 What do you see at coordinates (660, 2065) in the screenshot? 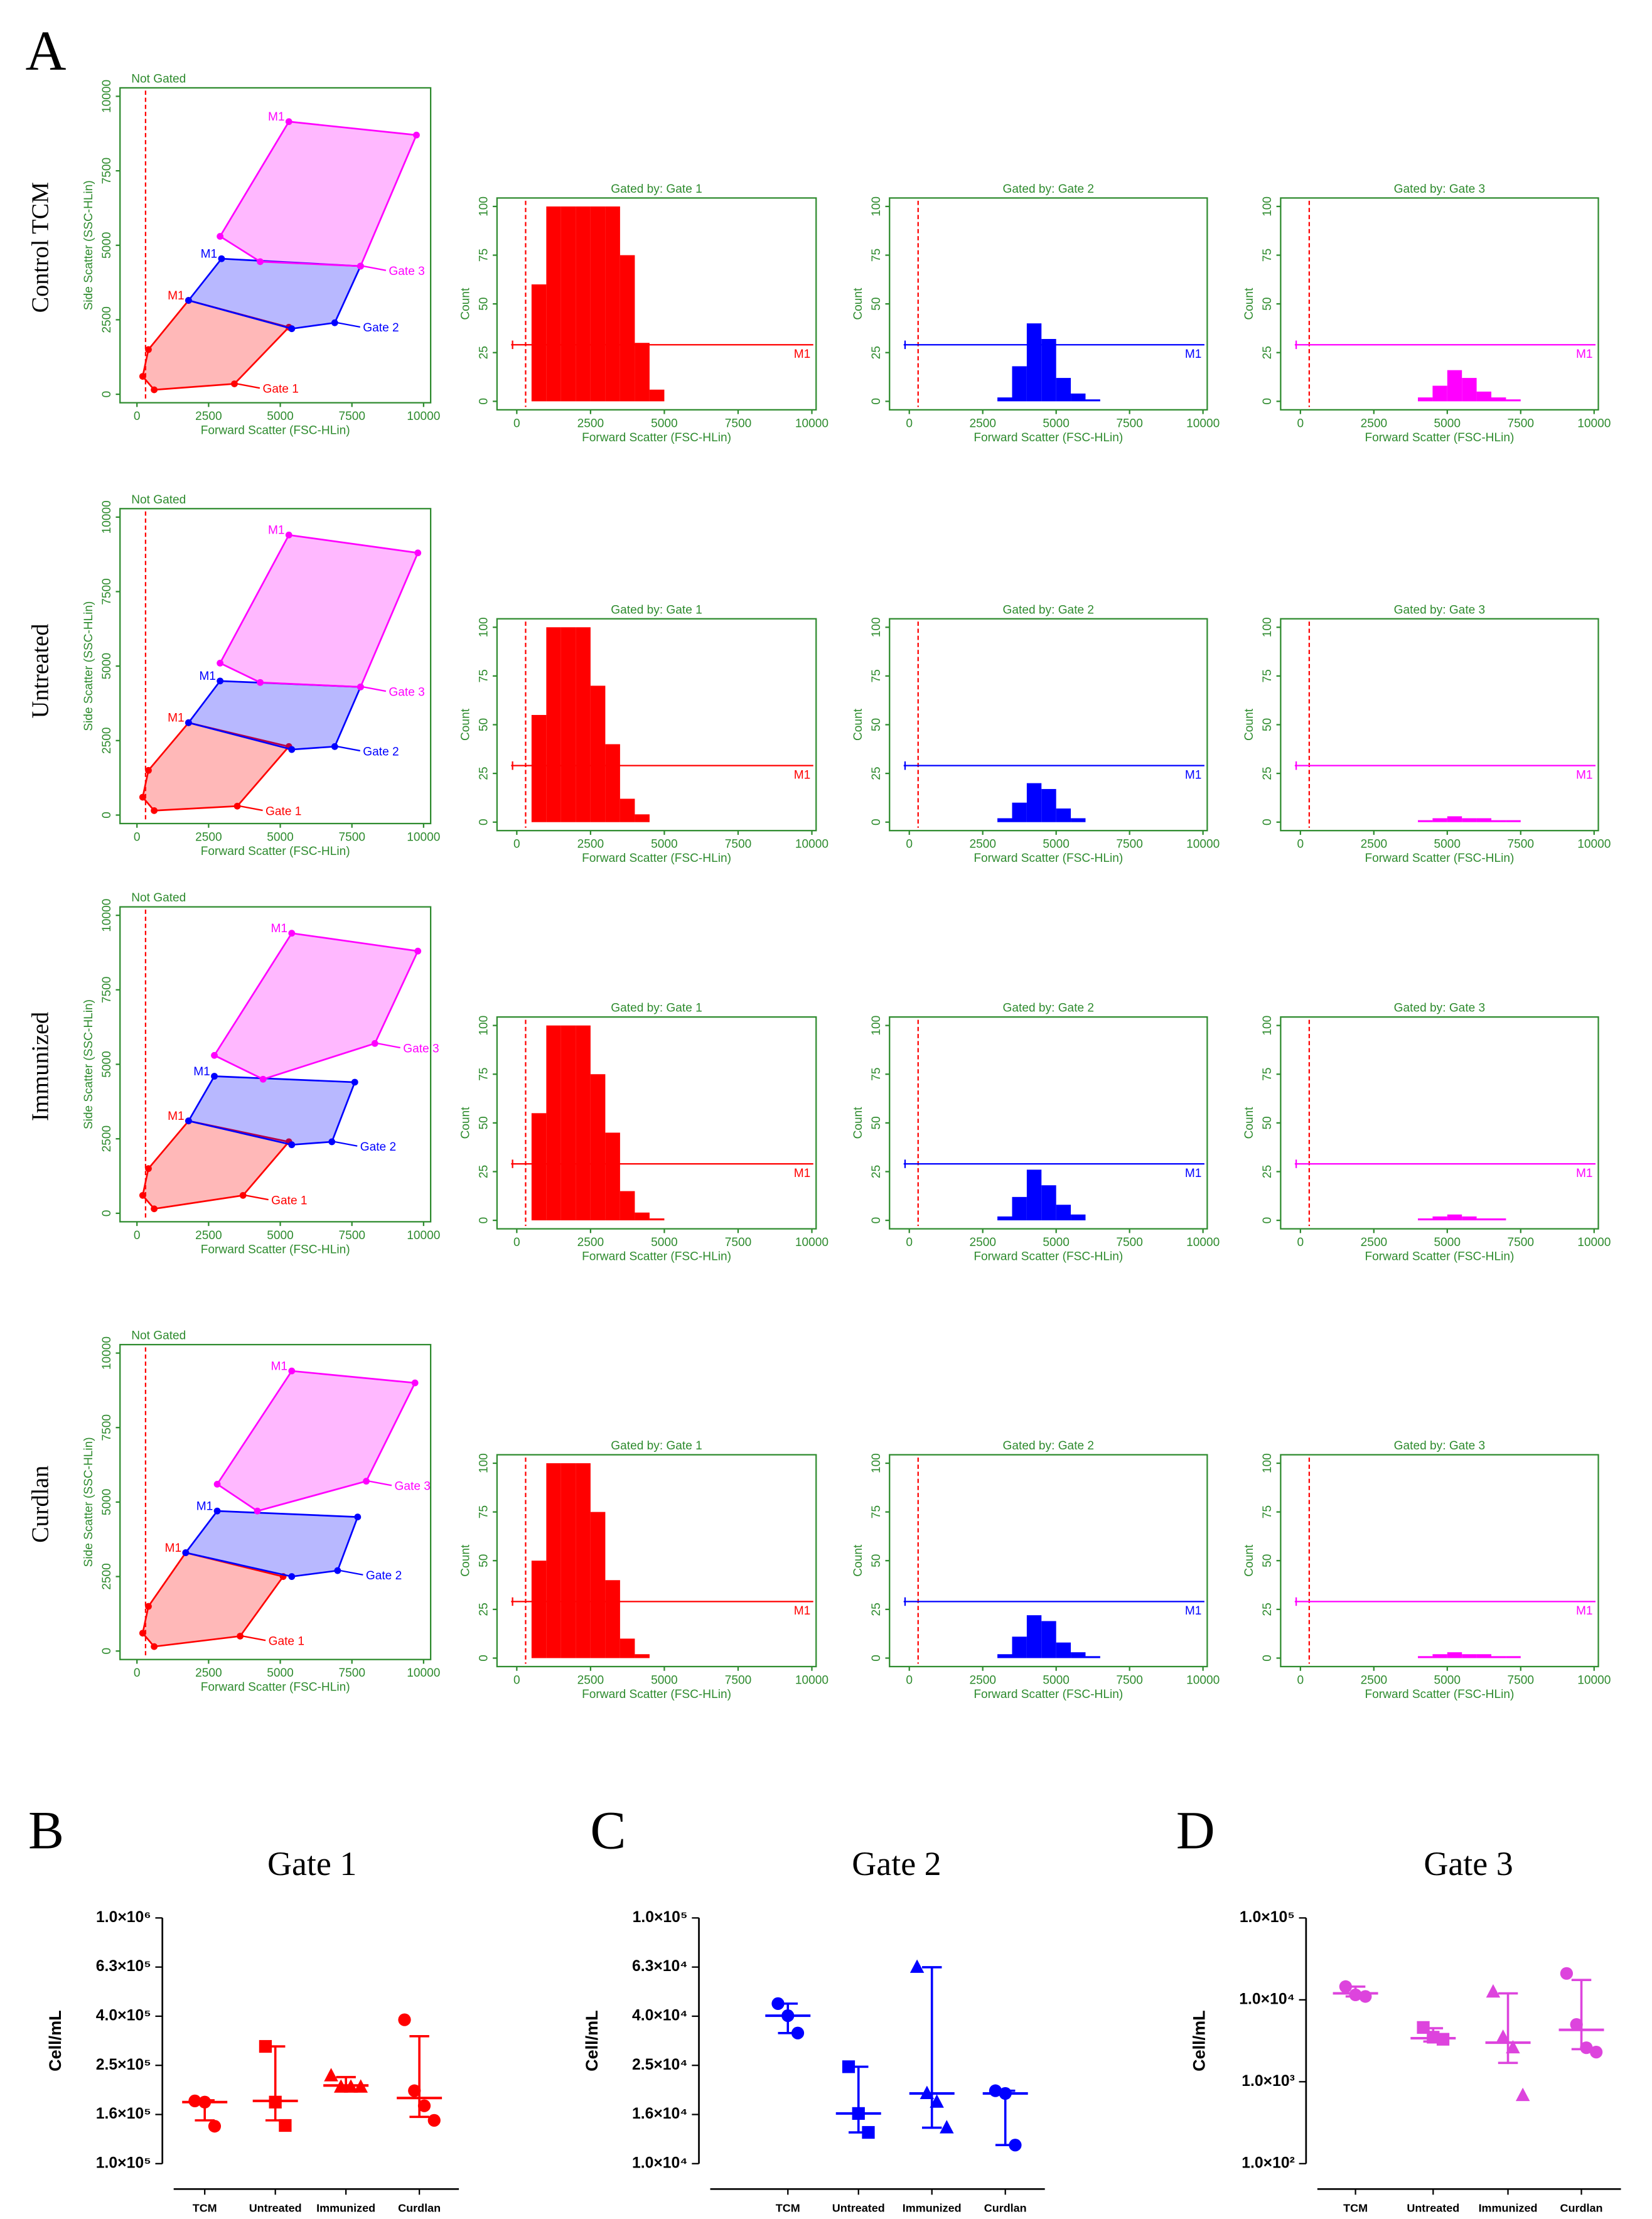
I see `y-tick-label: 2.5×10⁴` at bounding box center [660, 2065].